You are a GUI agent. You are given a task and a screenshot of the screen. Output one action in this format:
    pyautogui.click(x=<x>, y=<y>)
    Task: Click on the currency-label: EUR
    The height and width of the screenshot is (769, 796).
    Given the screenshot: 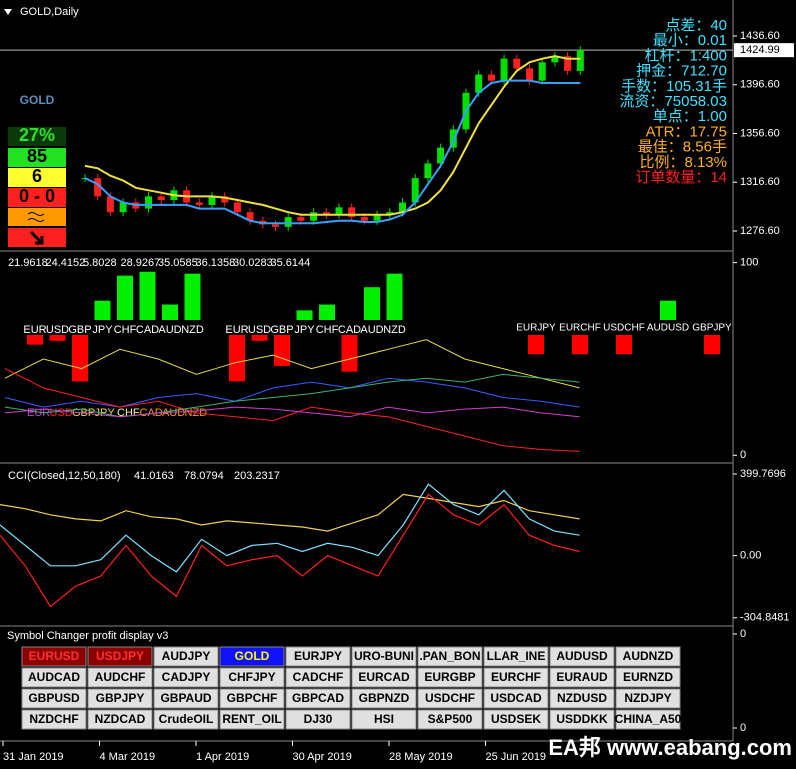 What is the action you would take?
    pyautogui.click(x=34, y=330)
    